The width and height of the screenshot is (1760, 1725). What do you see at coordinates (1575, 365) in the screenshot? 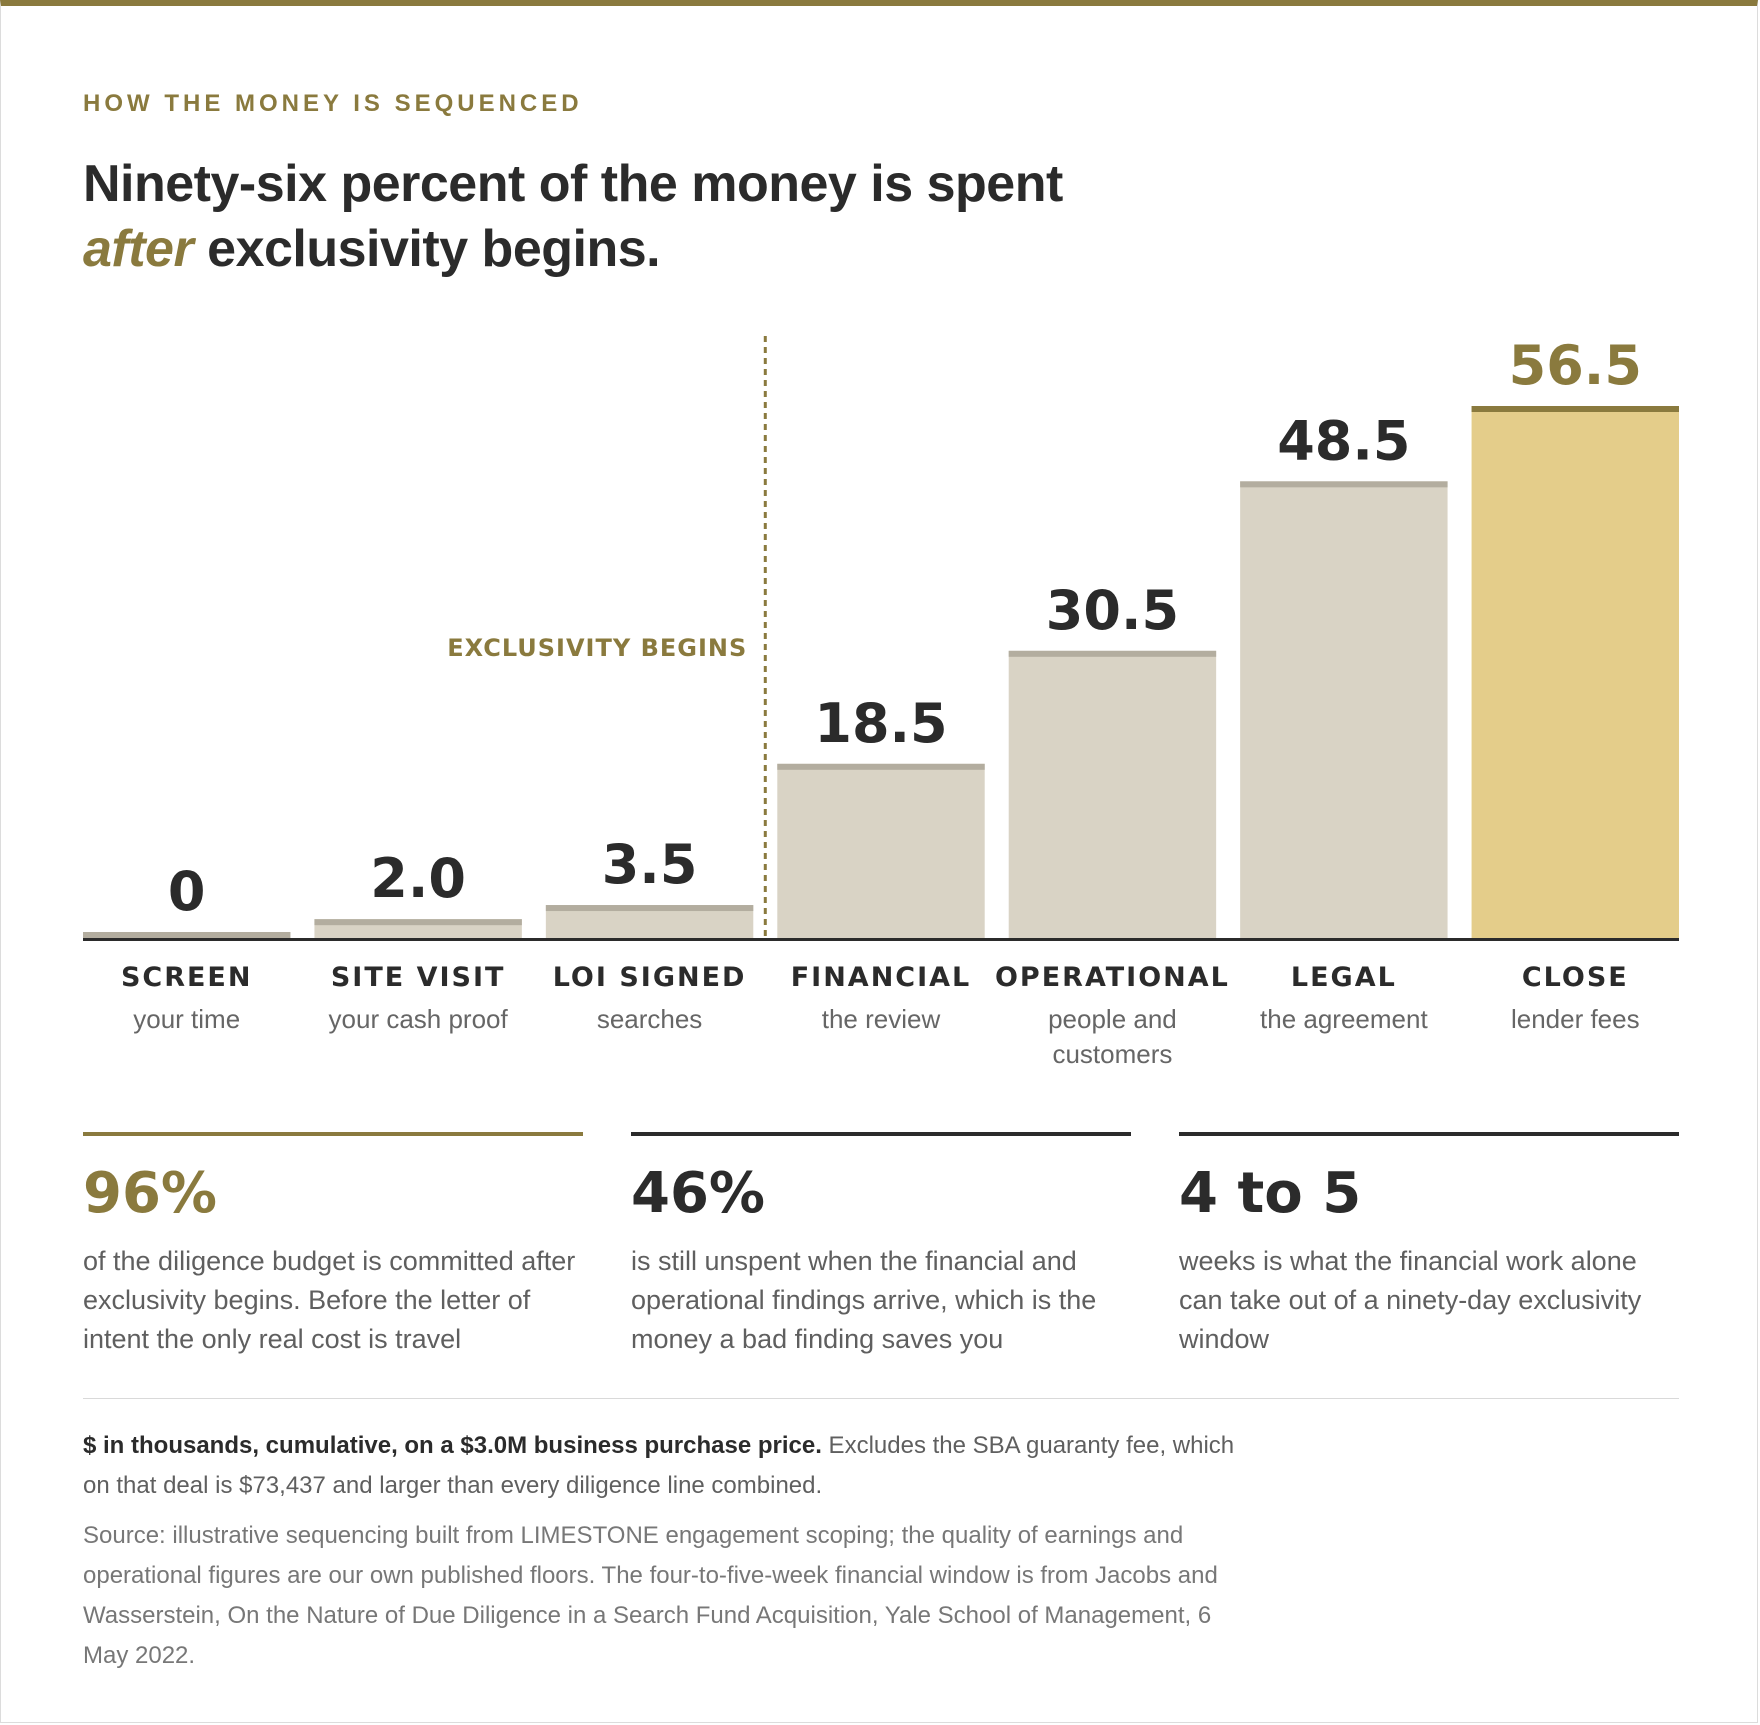
I see `bar-value-label: 56.5` at bounding box center [1575, 365].